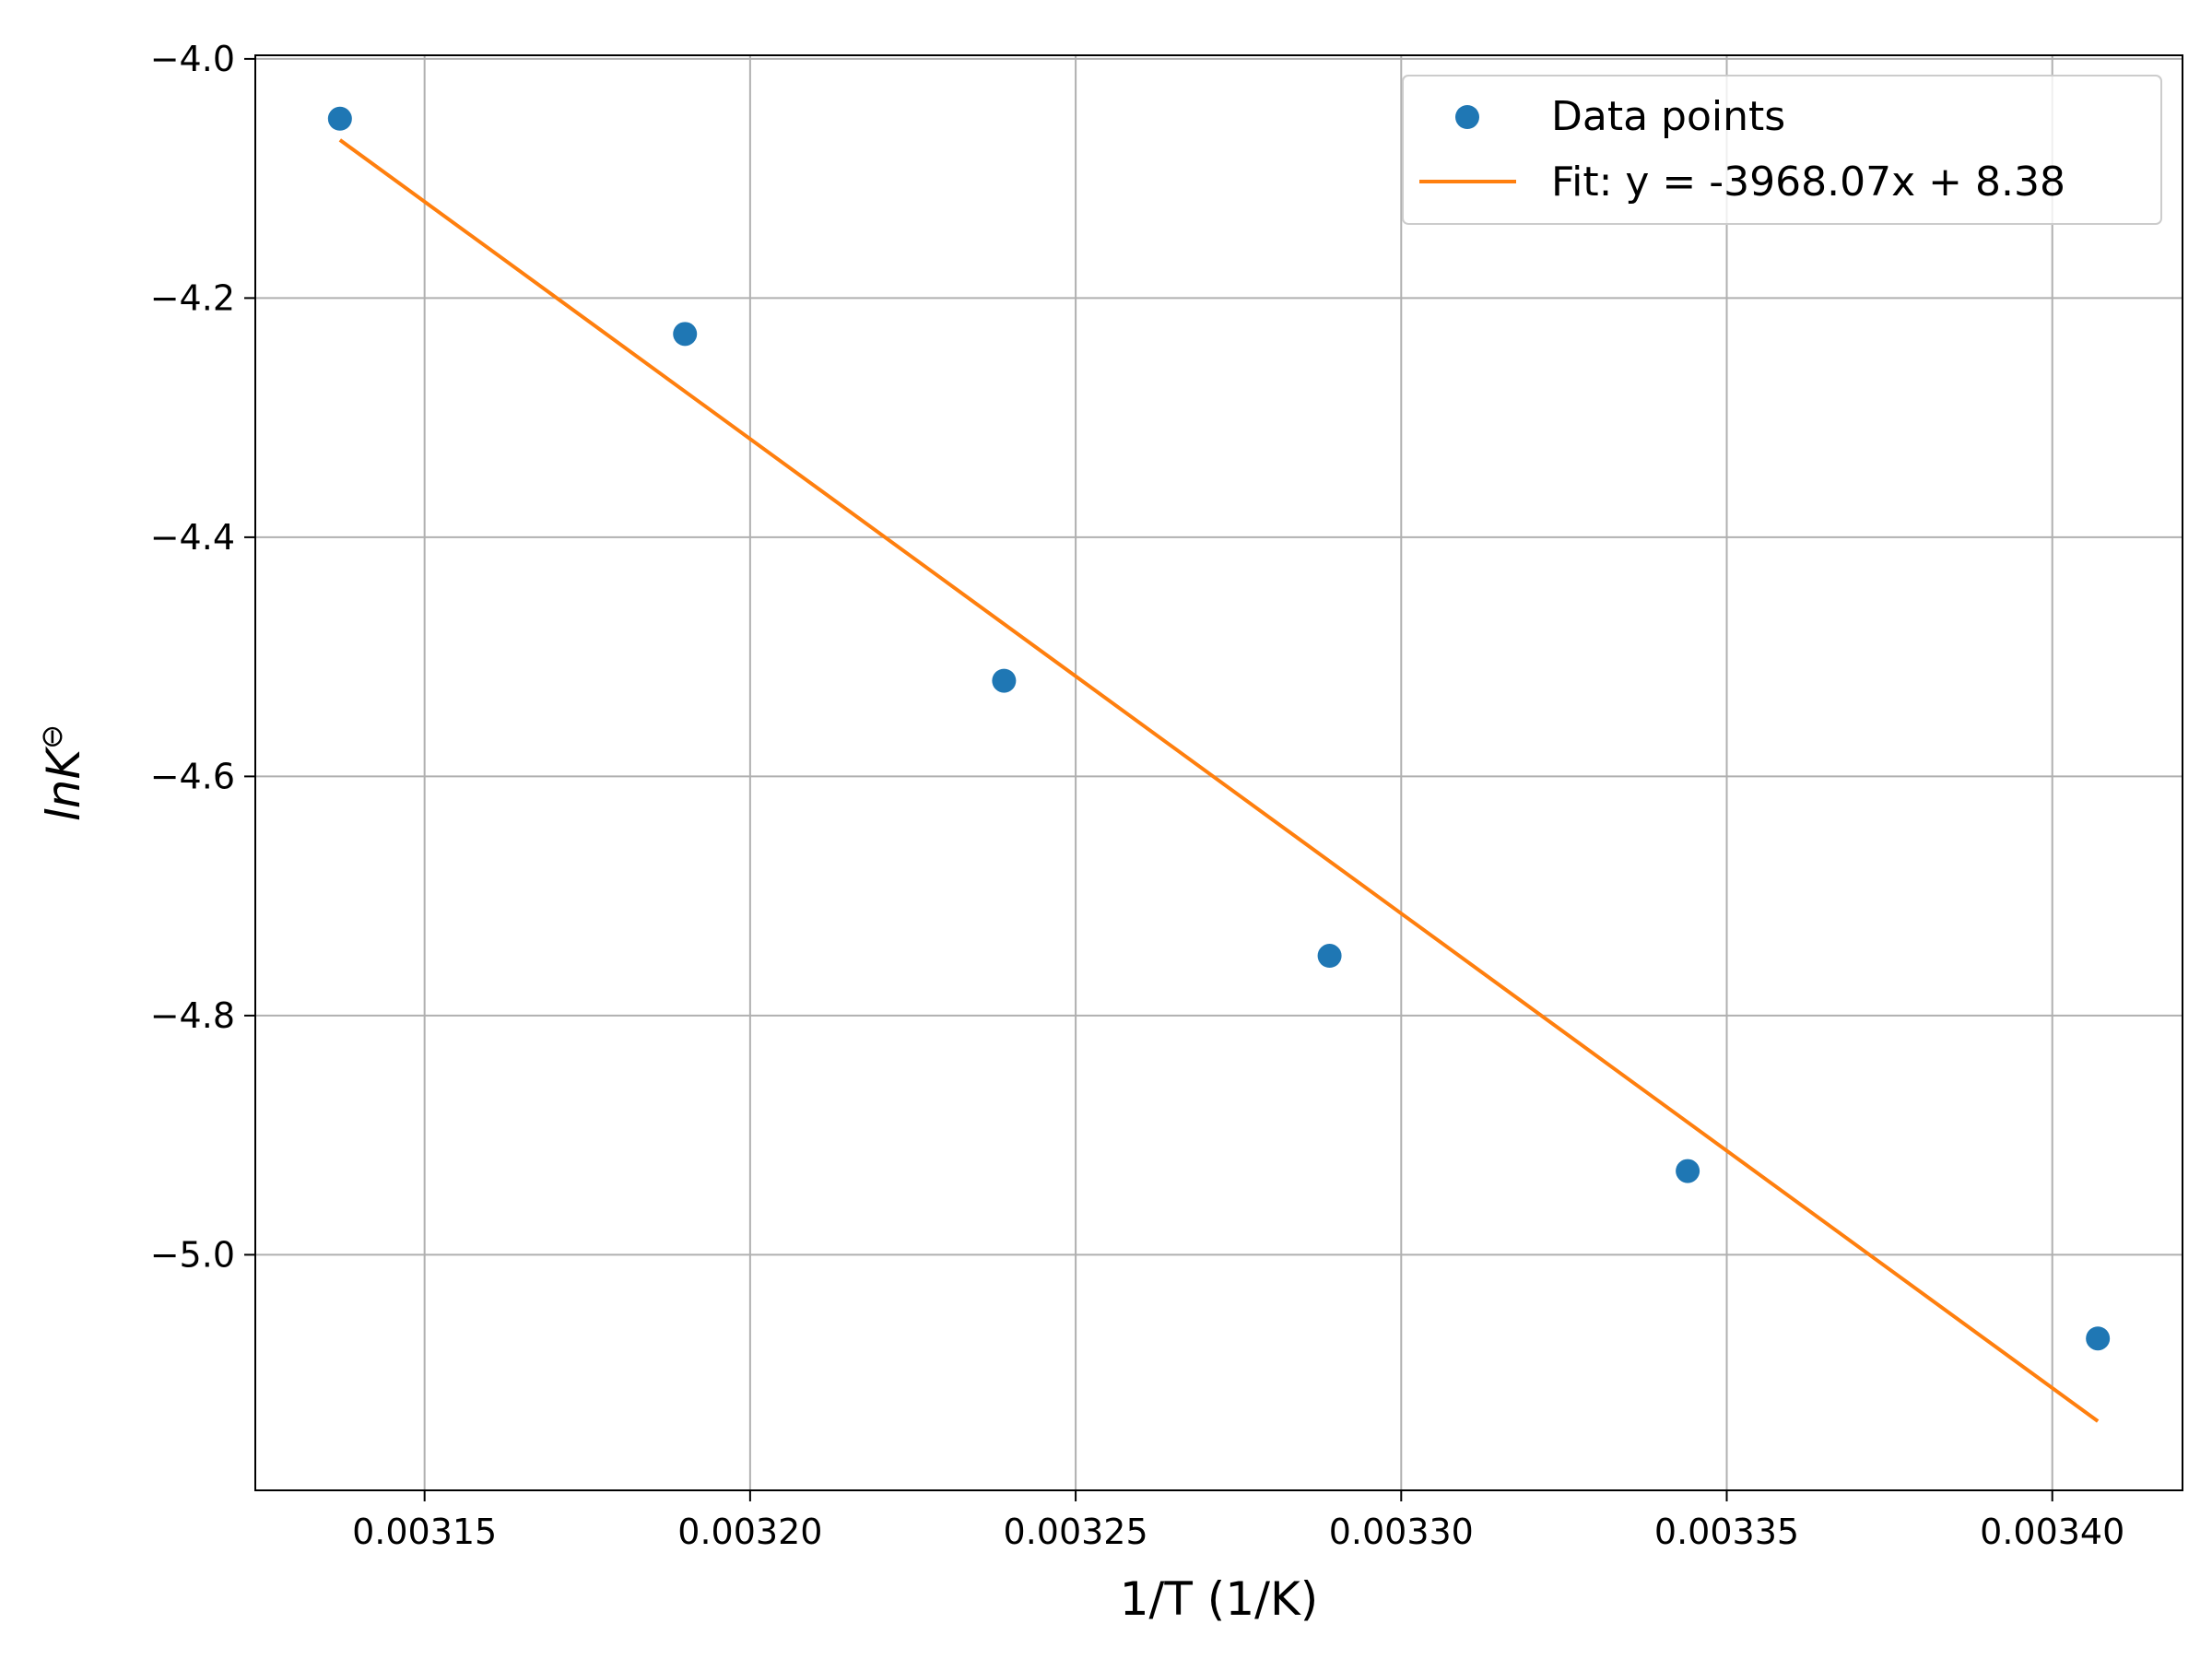 This screenshot has height=1659, width=2212. I want to click on y-axis-label-superscript: ⊖, so click(51, 736).